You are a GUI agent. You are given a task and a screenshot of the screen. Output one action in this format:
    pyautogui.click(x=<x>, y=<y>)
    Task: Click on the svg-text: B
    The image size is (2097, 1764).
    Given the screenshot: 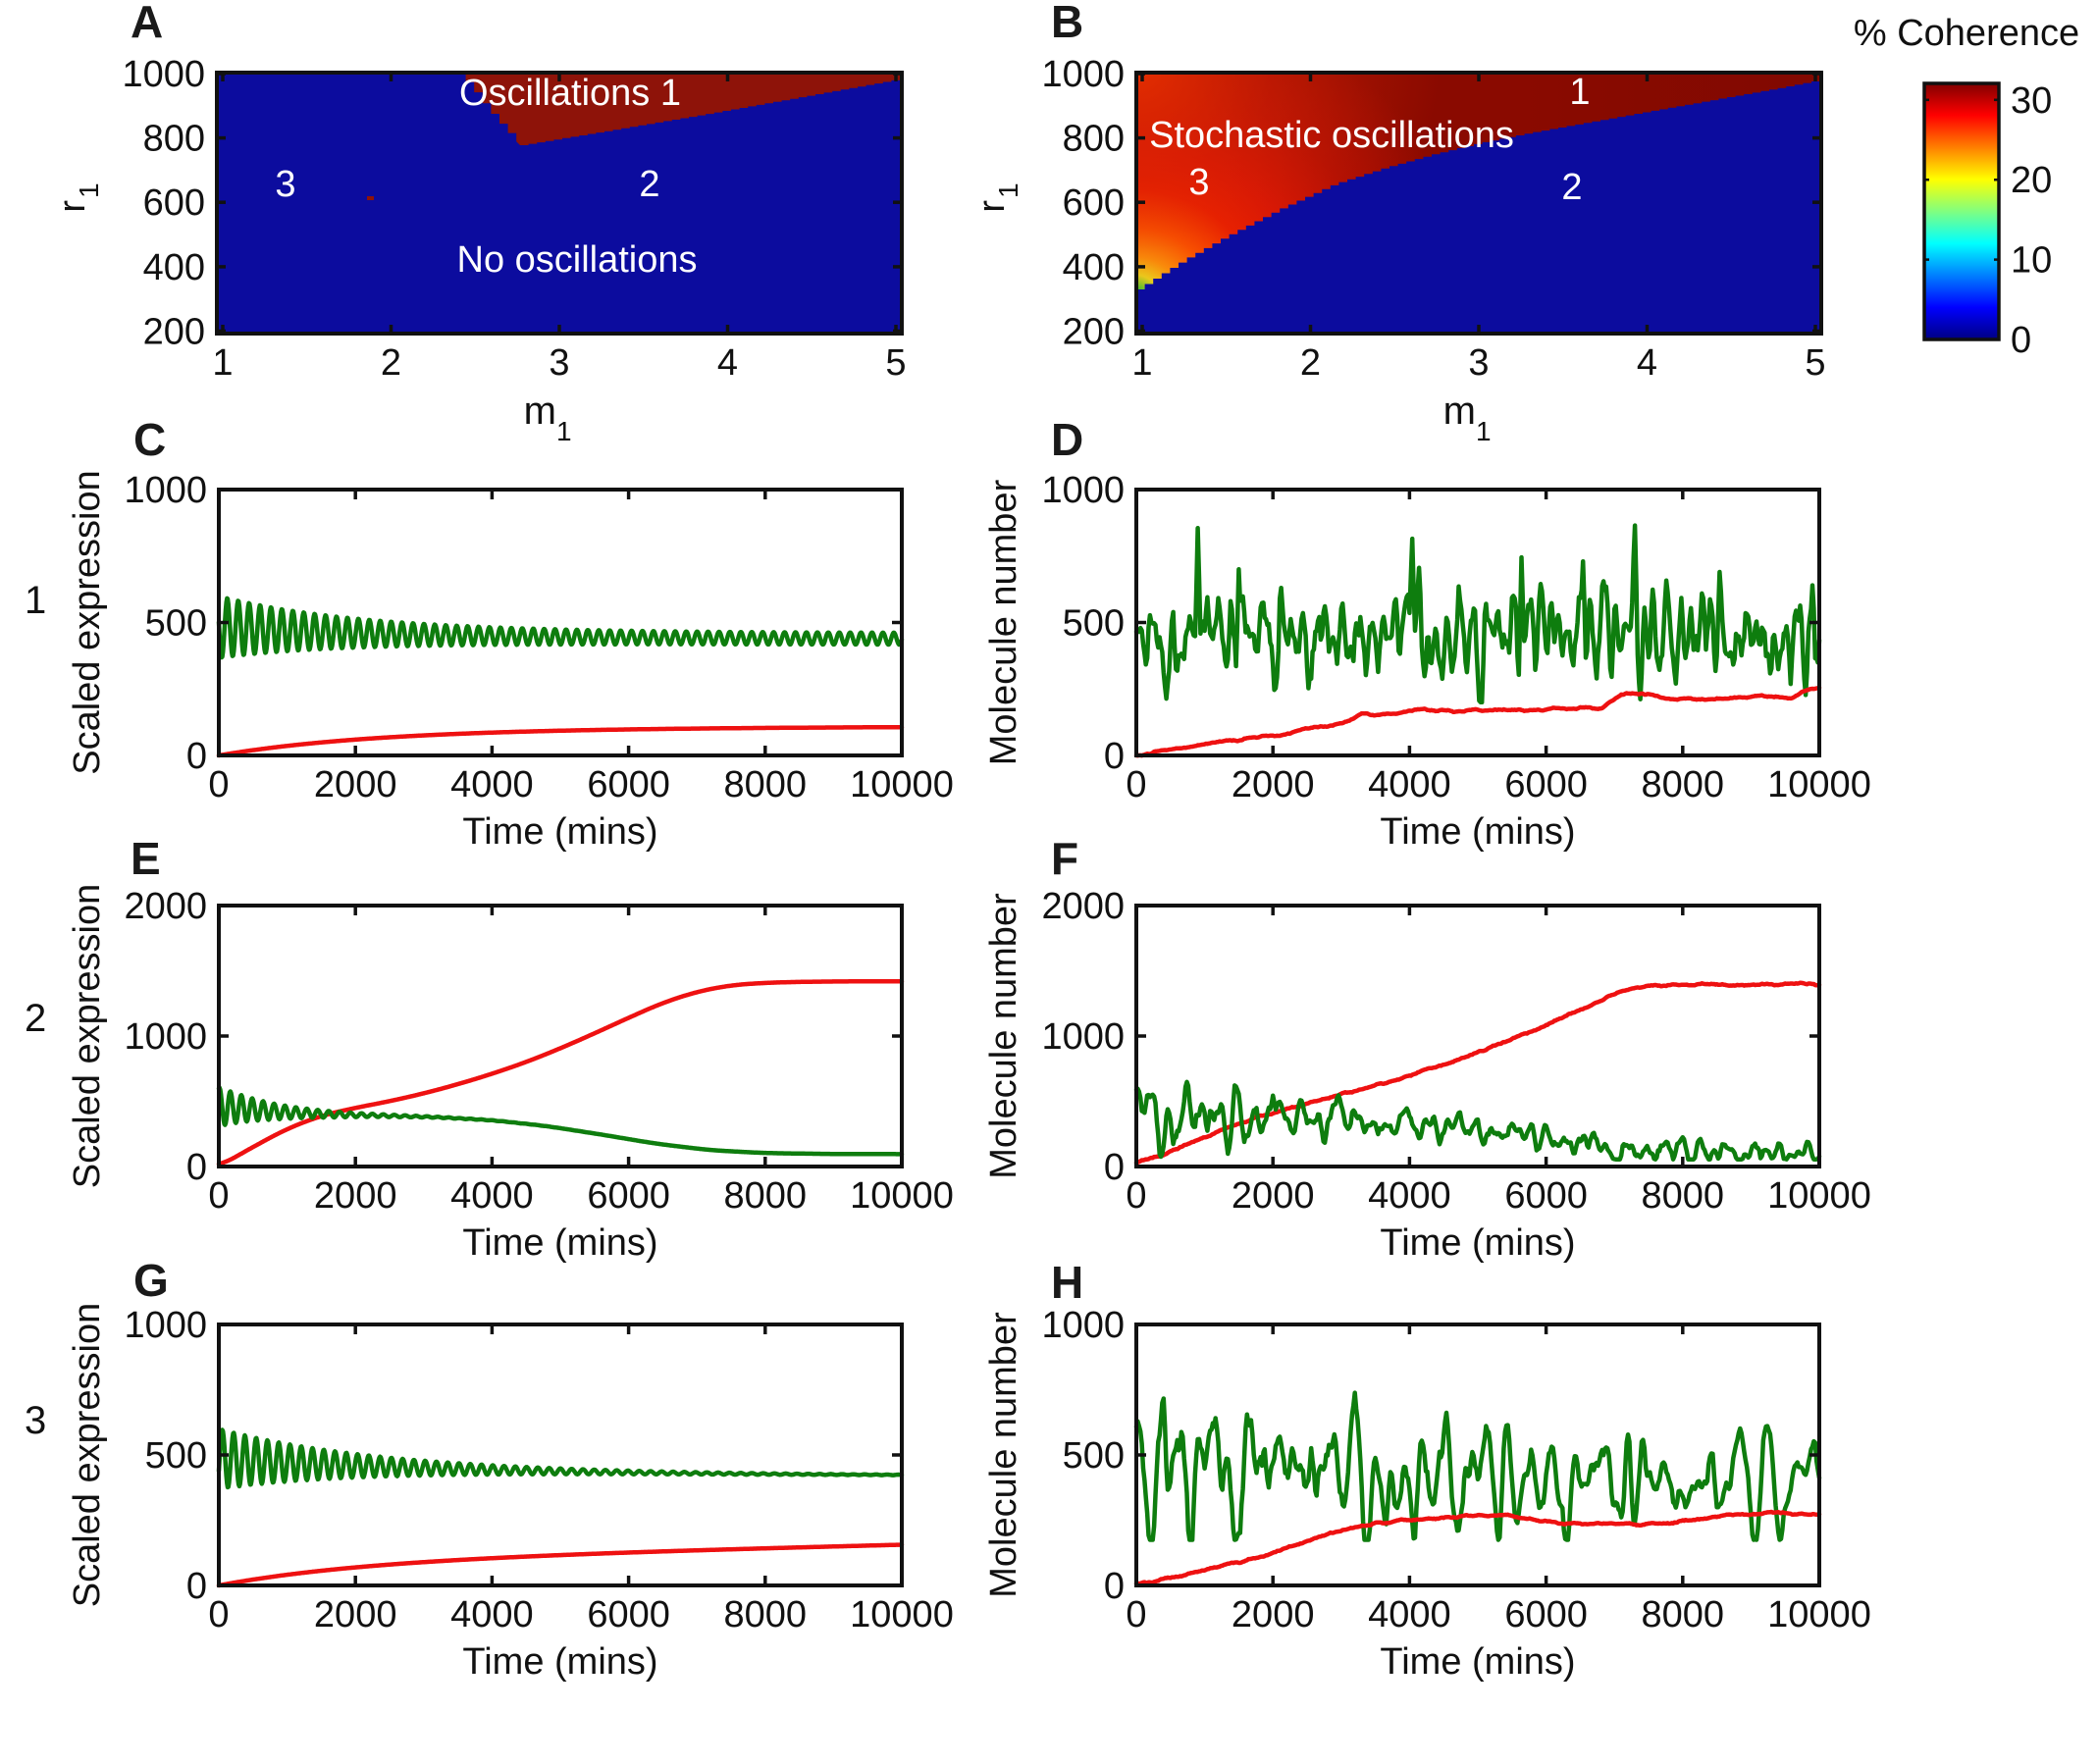 What is the action you would take?
    pyautogui.click(x=1067, y=23)
    